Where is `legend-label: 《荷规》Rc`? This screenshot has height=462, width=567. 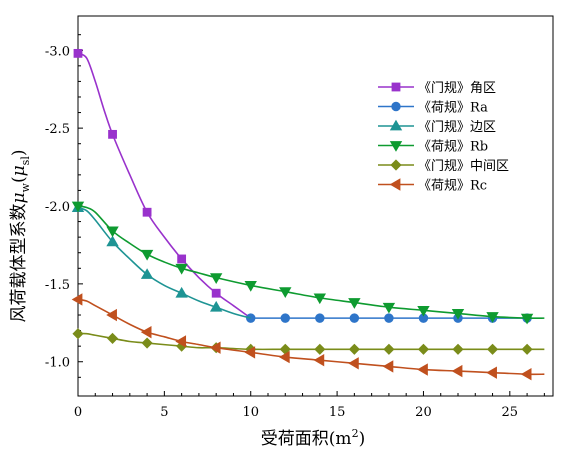
legend-label: 《荷规》Rc is located at coordinates (452, 186).